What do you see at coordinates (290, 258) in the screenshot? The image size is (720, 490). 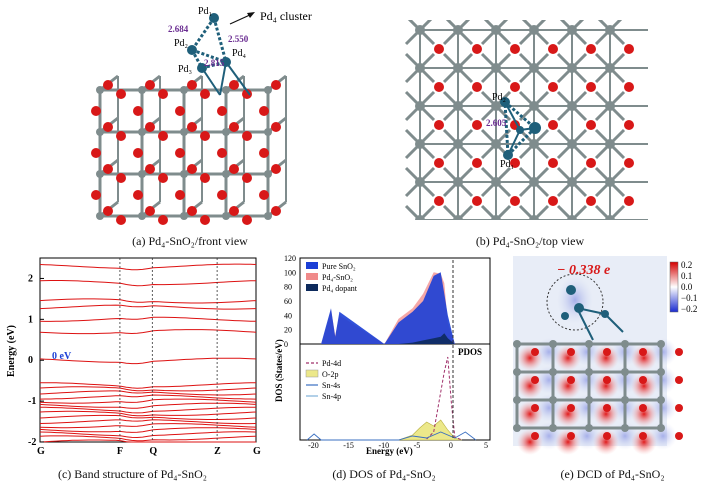 I see `dos-ytick-label: 120` at bounding box center [290, 258].